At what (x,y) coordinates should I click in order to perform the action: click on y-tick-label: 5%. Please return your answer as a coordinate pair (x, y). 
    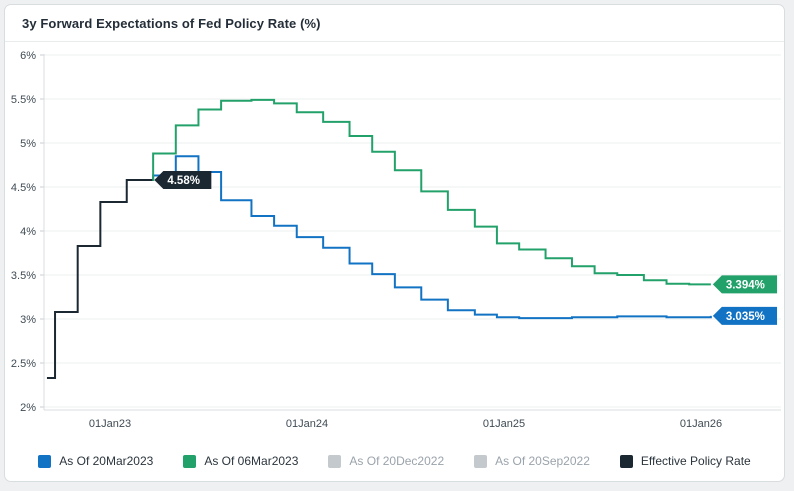
    Looking at the image, I should click on (28, 144).